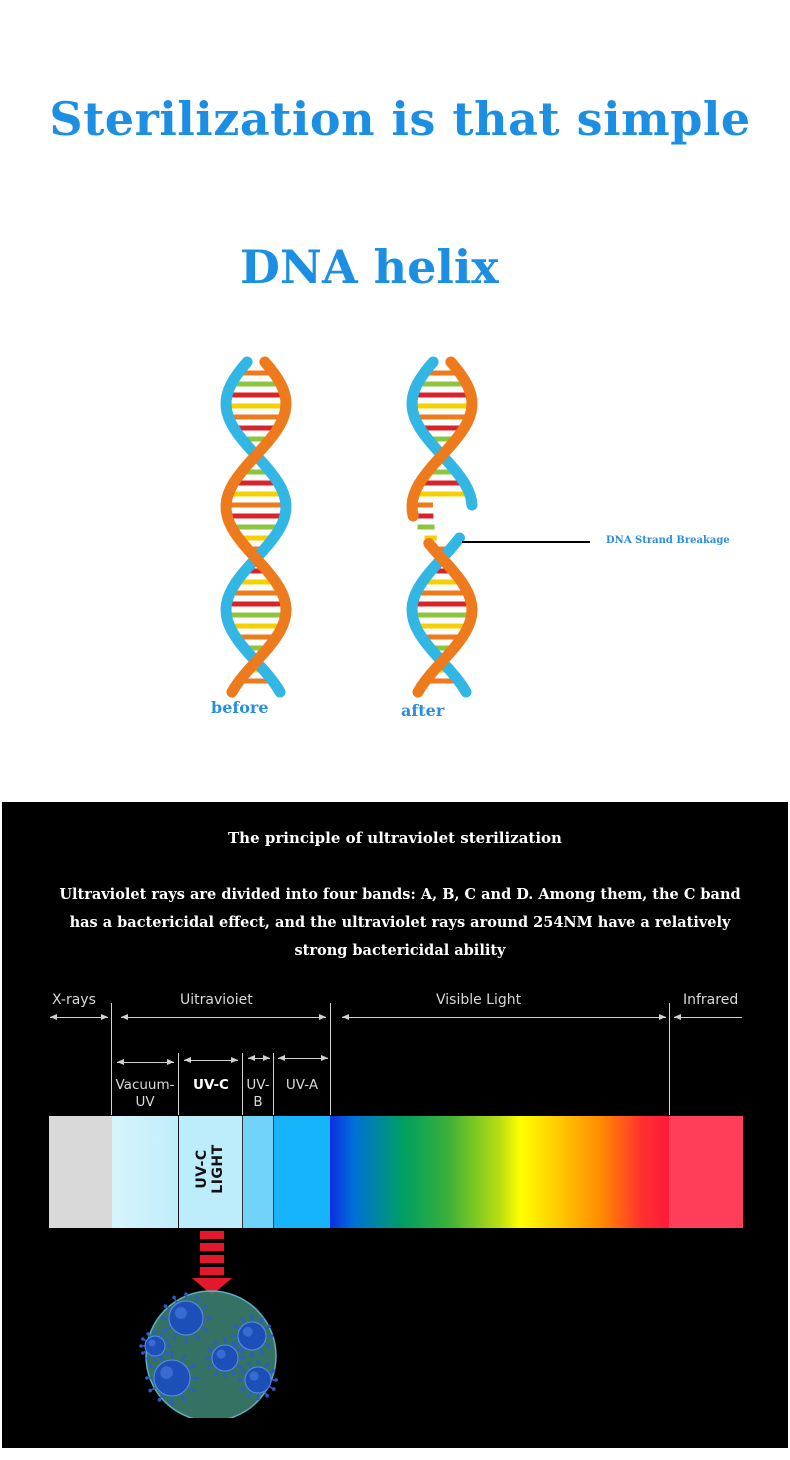 The width and height of the screenshot is (790, 1460). Describe the element at coordinates (302, 1085) in the screenshot. I see `uv-a-label: UV-A` at that location.